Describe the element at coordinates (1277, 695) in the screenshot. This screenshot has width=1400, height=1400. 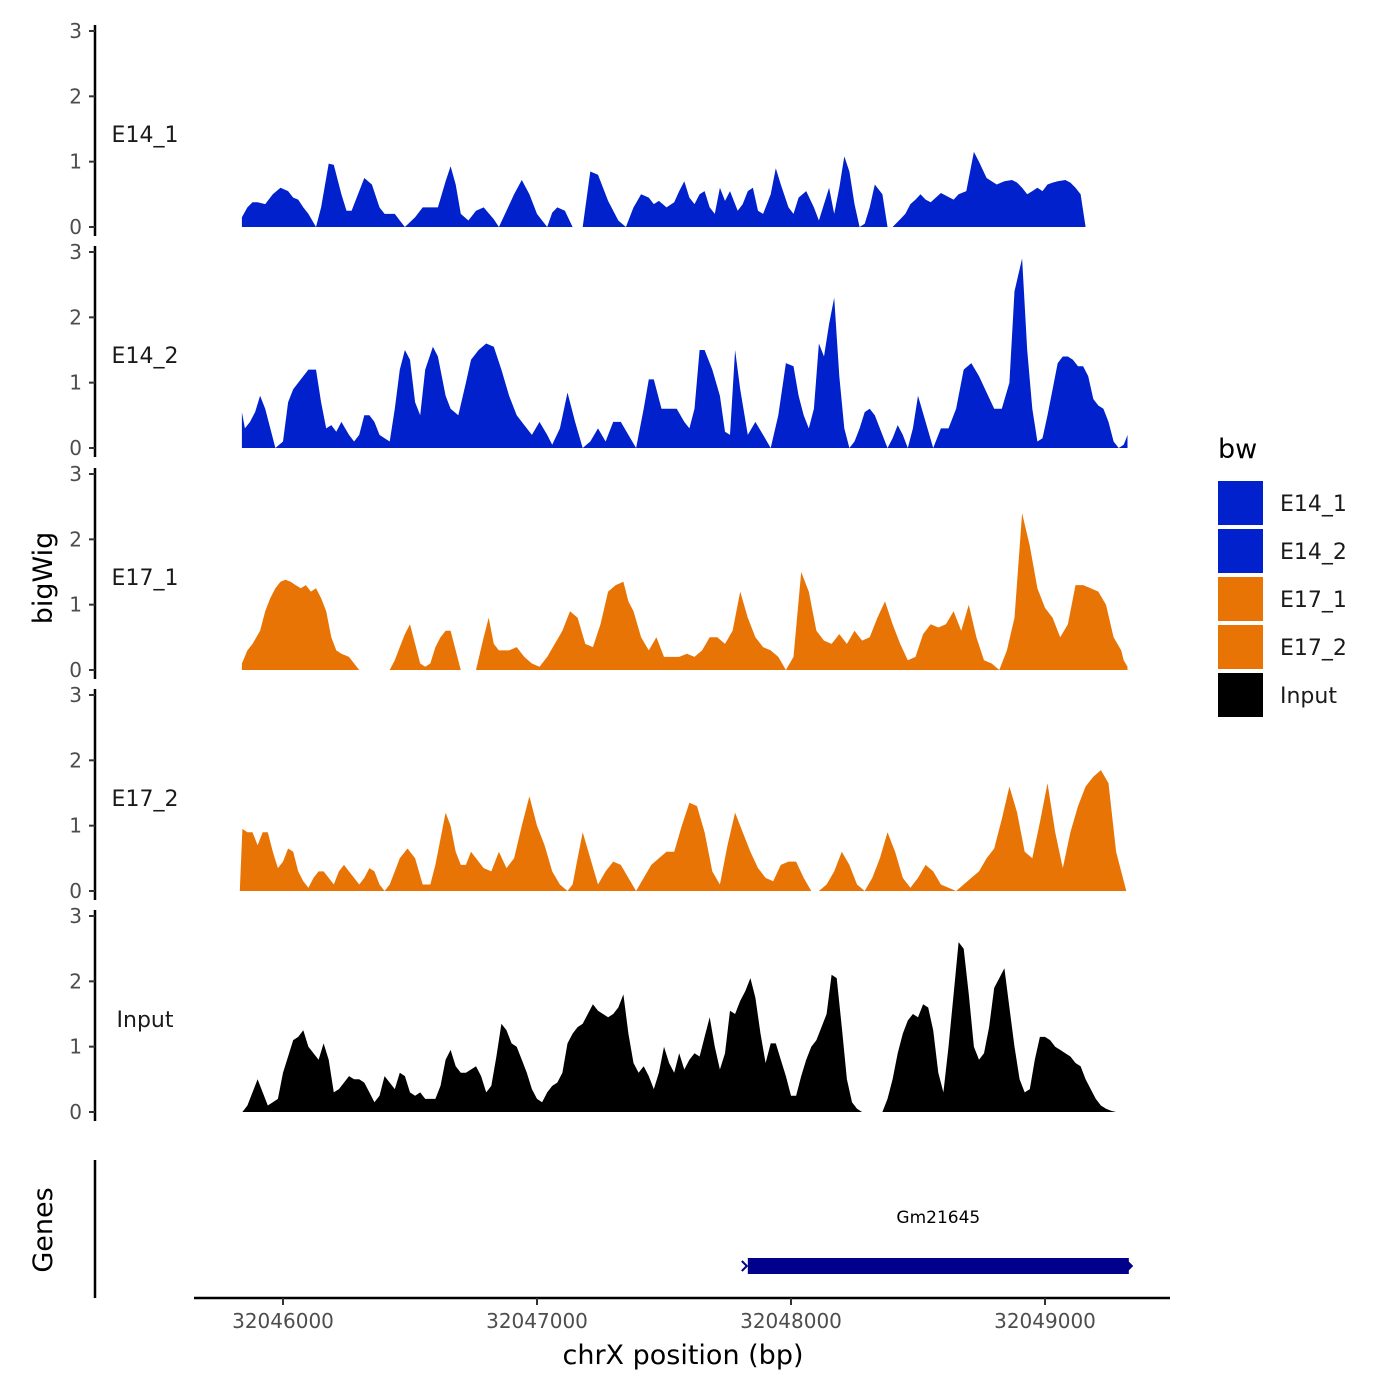
I see `legend-item-input: Input` at that location.